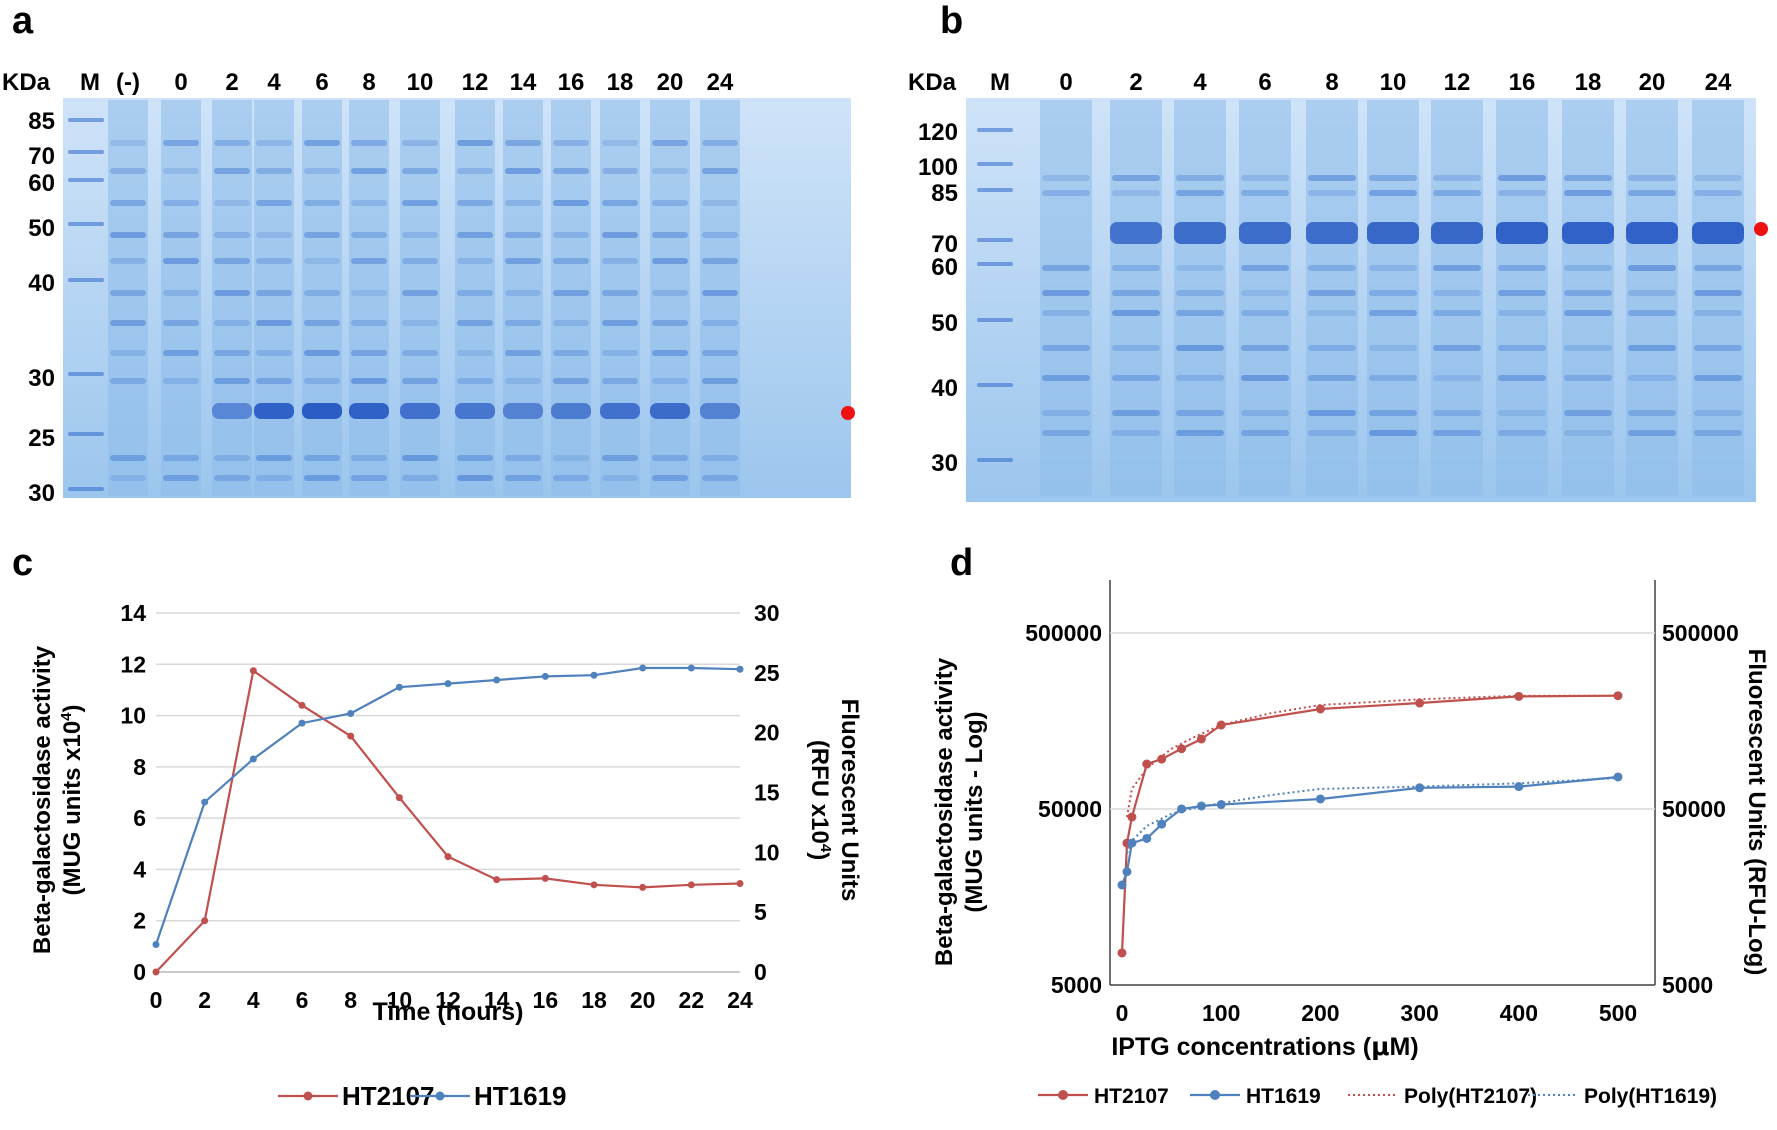 Image resolution: width=1777 pixels, height=1130 pixels. What do you see at coordinates (1200, 82) in the screenshot?
I see `lane-label-b: 4` at bounding box center [1200, 82].